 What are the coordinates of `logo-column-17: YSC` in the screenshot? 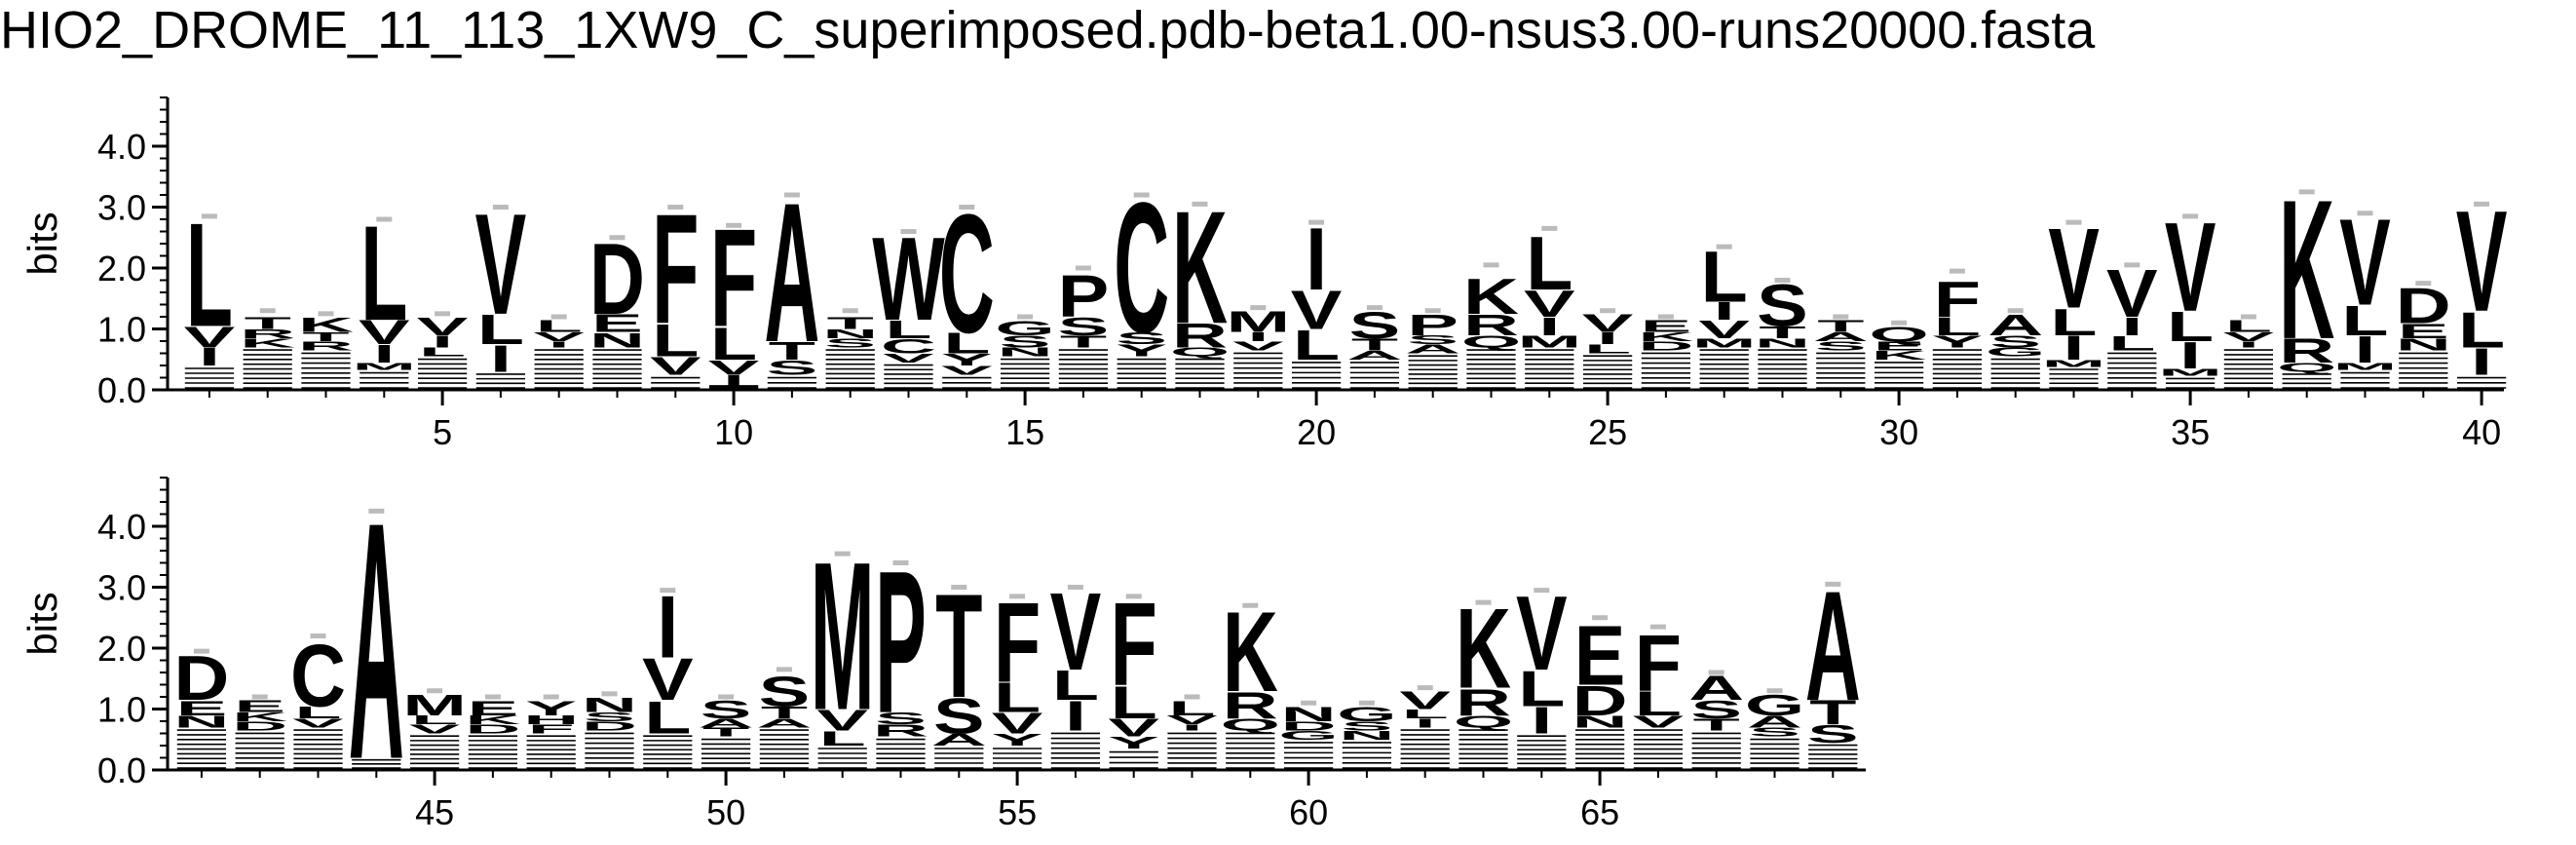 It's located at (1141, 276).